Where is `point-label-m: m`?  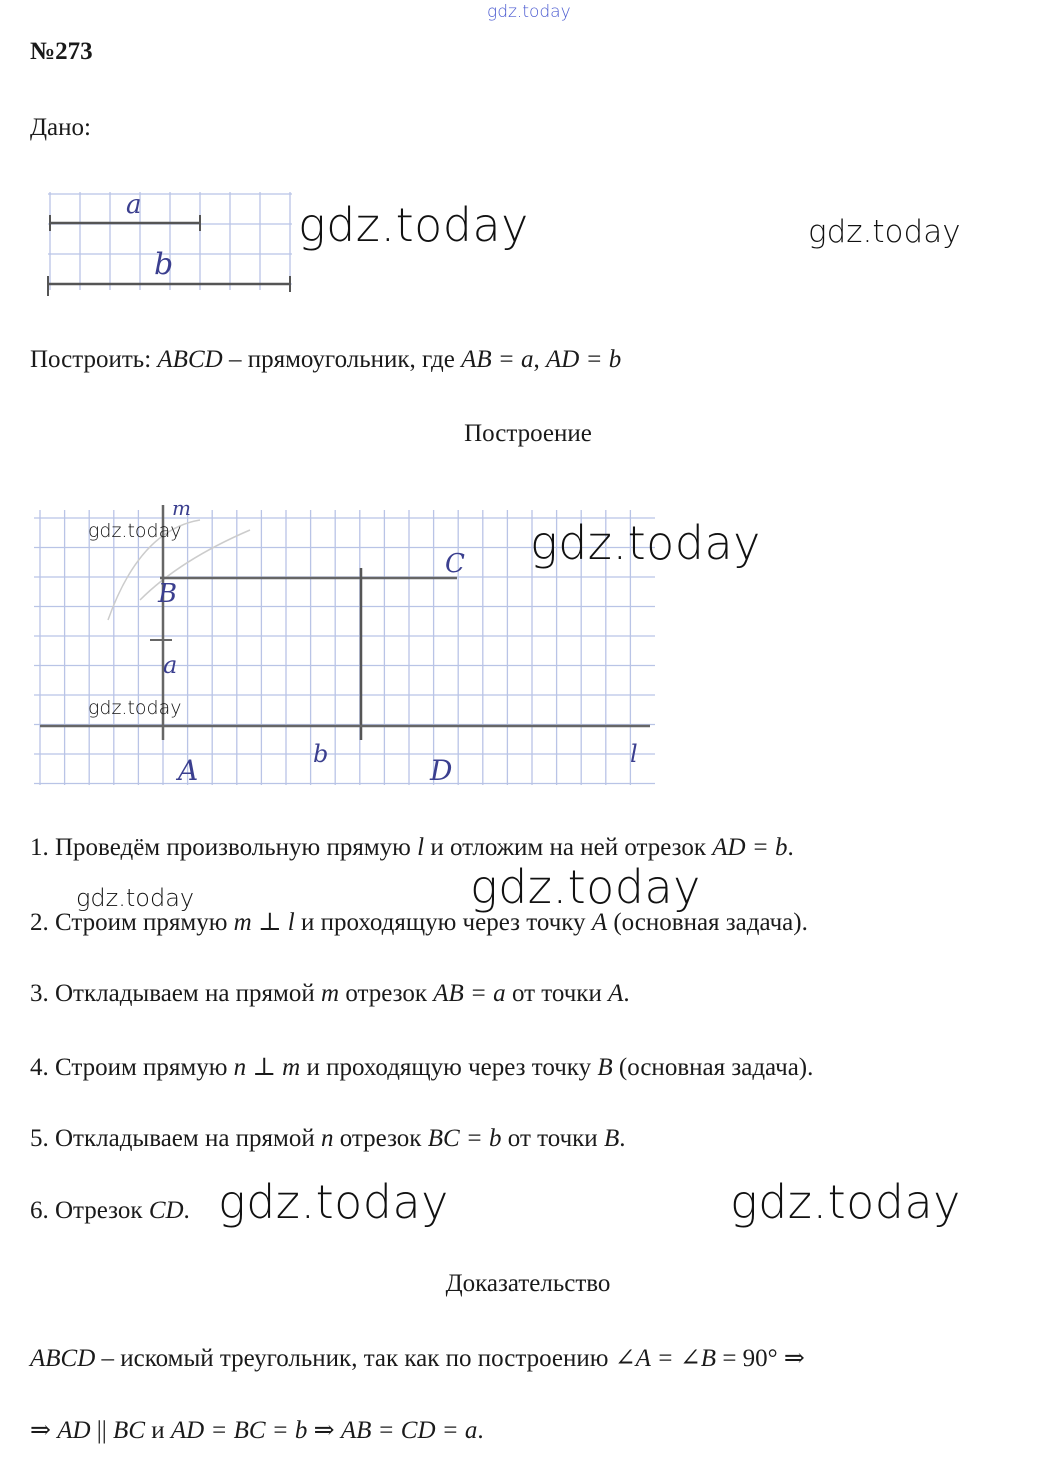 point-label-m: m is located at coordinates (181, 508).